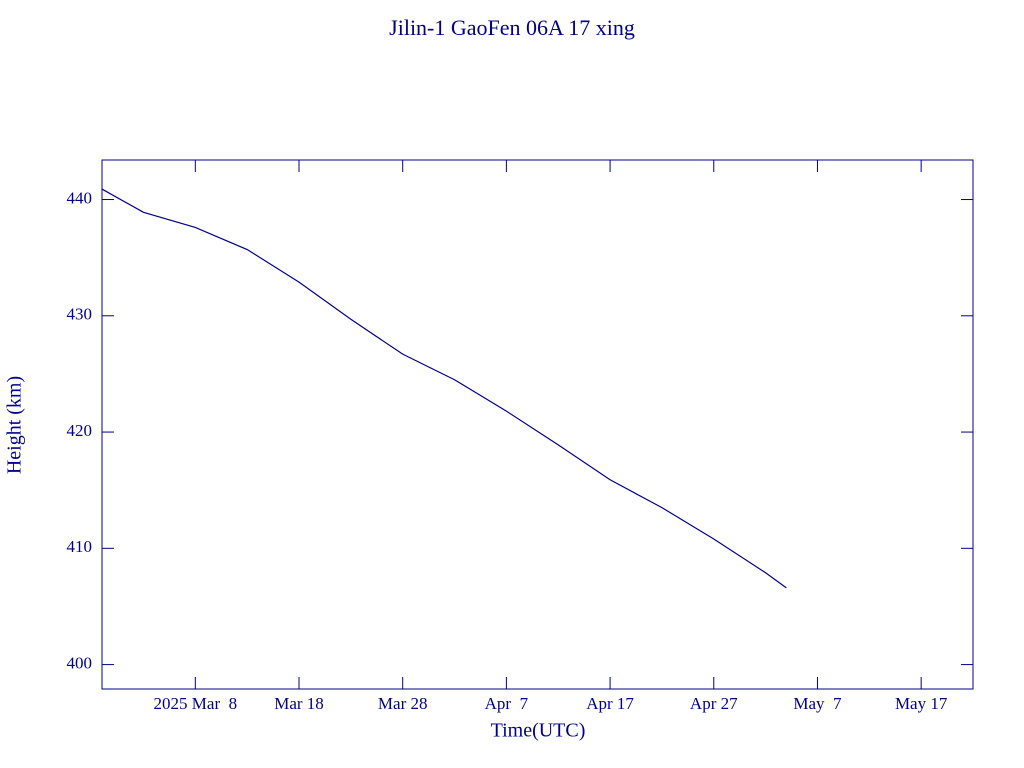 This screenshot has height=768, width=1024. What do you see at coordinates (817, 703) in the screenshot?
I see `x-tick-label: May 7` at bounding box center [817, 703].